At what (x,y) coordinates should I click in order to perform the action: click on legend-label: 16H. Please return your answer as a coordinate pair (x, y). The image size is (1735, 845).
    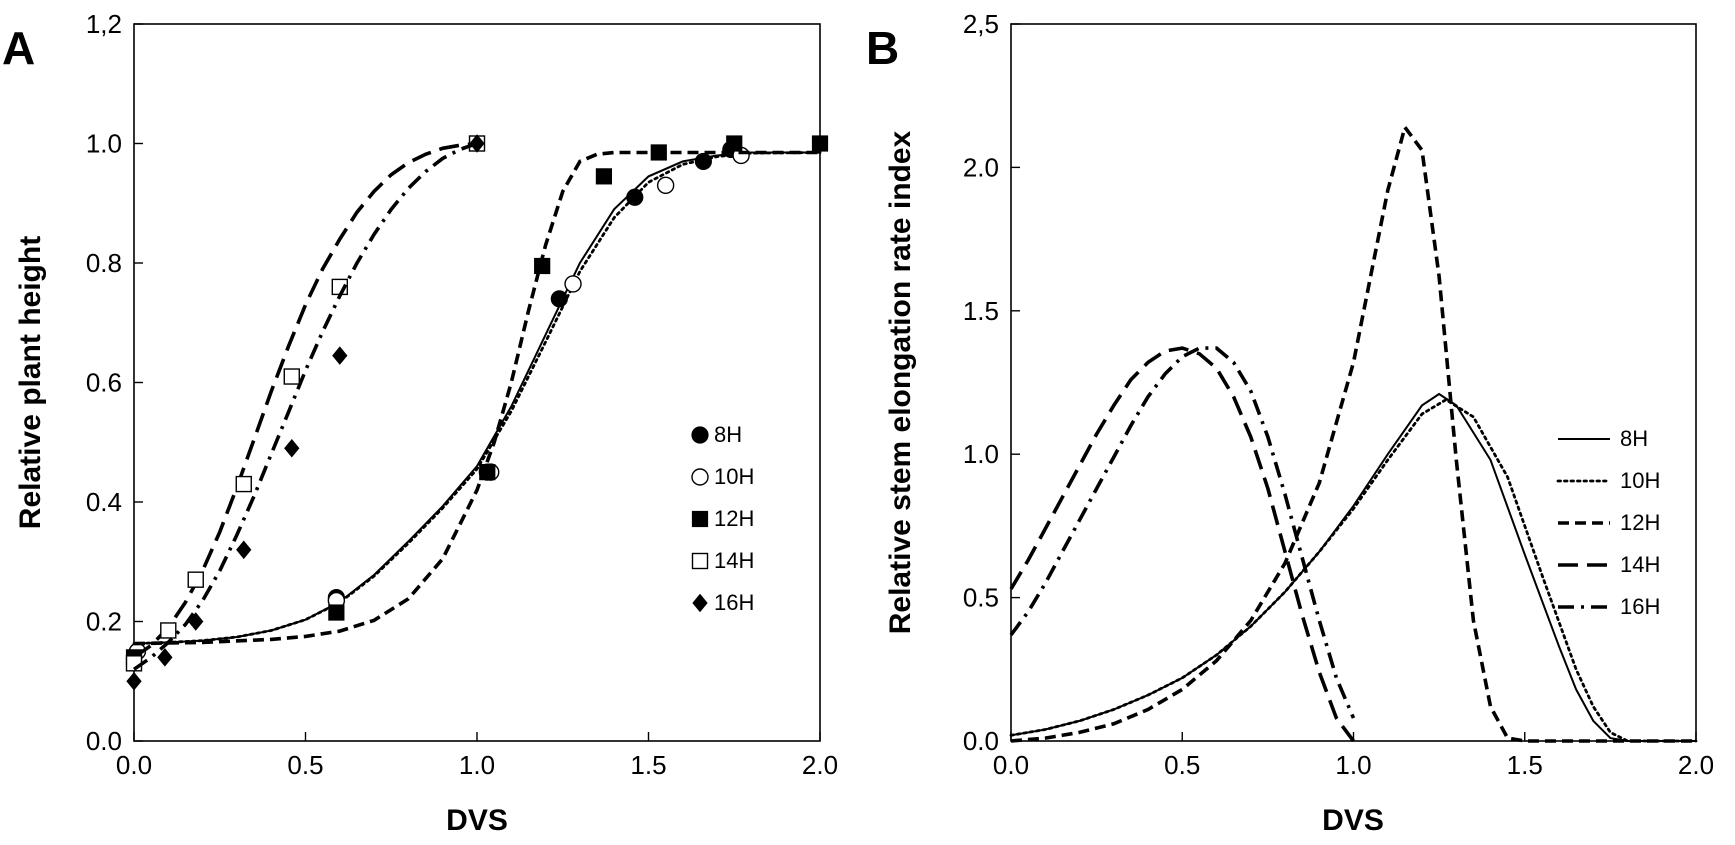
    Looking at the image, I should click on (734, 602).